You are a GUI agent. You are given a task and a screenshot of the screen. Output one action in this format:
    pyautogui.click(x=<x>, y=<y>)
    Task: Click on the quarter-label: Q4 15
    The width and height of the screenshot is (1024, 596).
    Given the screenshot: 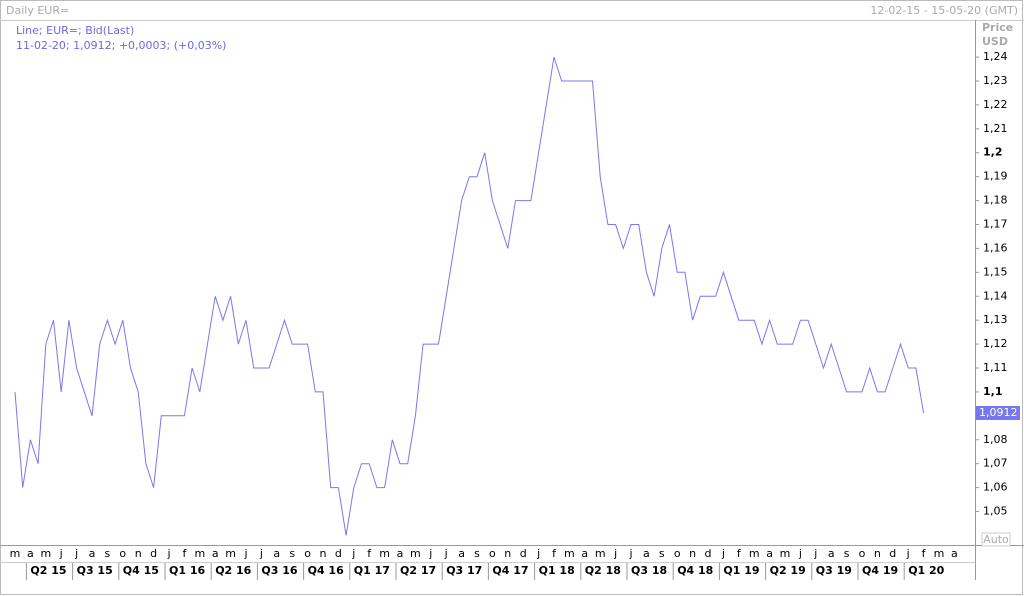 What is the action you would take?
    pyautogui.click(x=141, y=570)
    